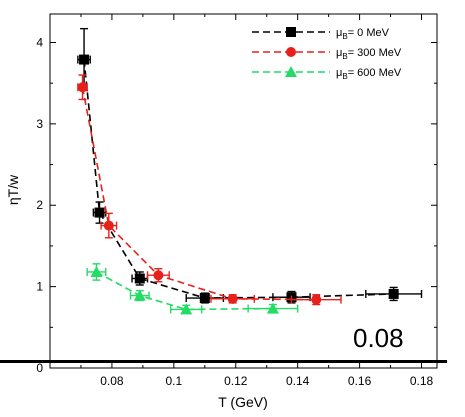  Describe the element at coordinates (39, 205) in the screenshot. I see `y-tick-label: 2` at that location.